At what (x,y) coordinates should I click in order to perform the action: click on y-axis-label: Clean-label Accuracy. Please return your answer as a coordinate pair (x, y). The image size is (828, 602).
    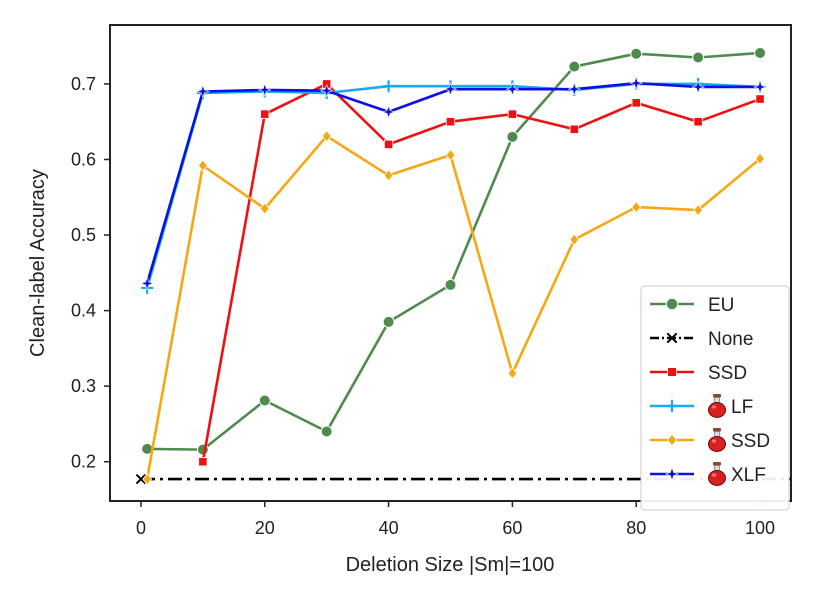
    Looking at the image, I should click on (38, 263).